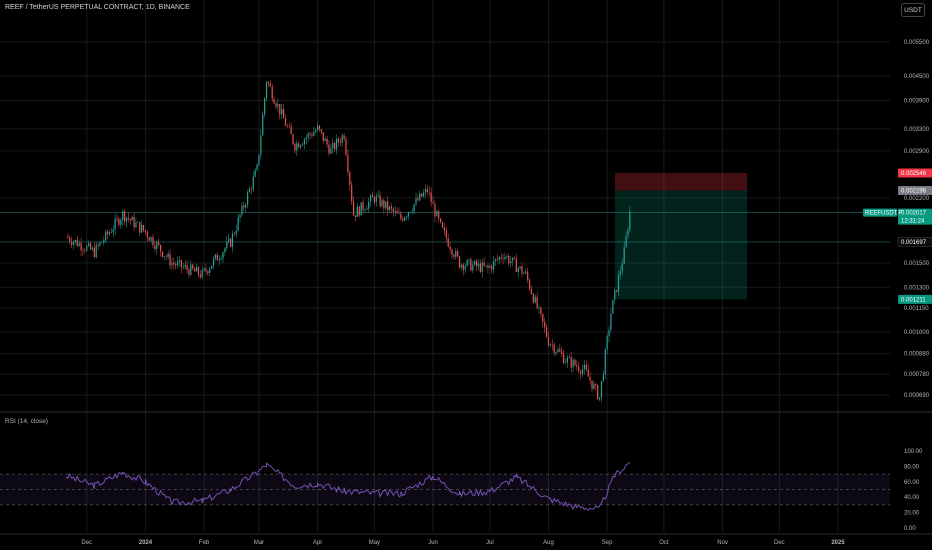 The image size is (932, 550). Describe the element at coordinates (548, 543) in the screenshot. I see `time-tick-label: Aug` at that location.